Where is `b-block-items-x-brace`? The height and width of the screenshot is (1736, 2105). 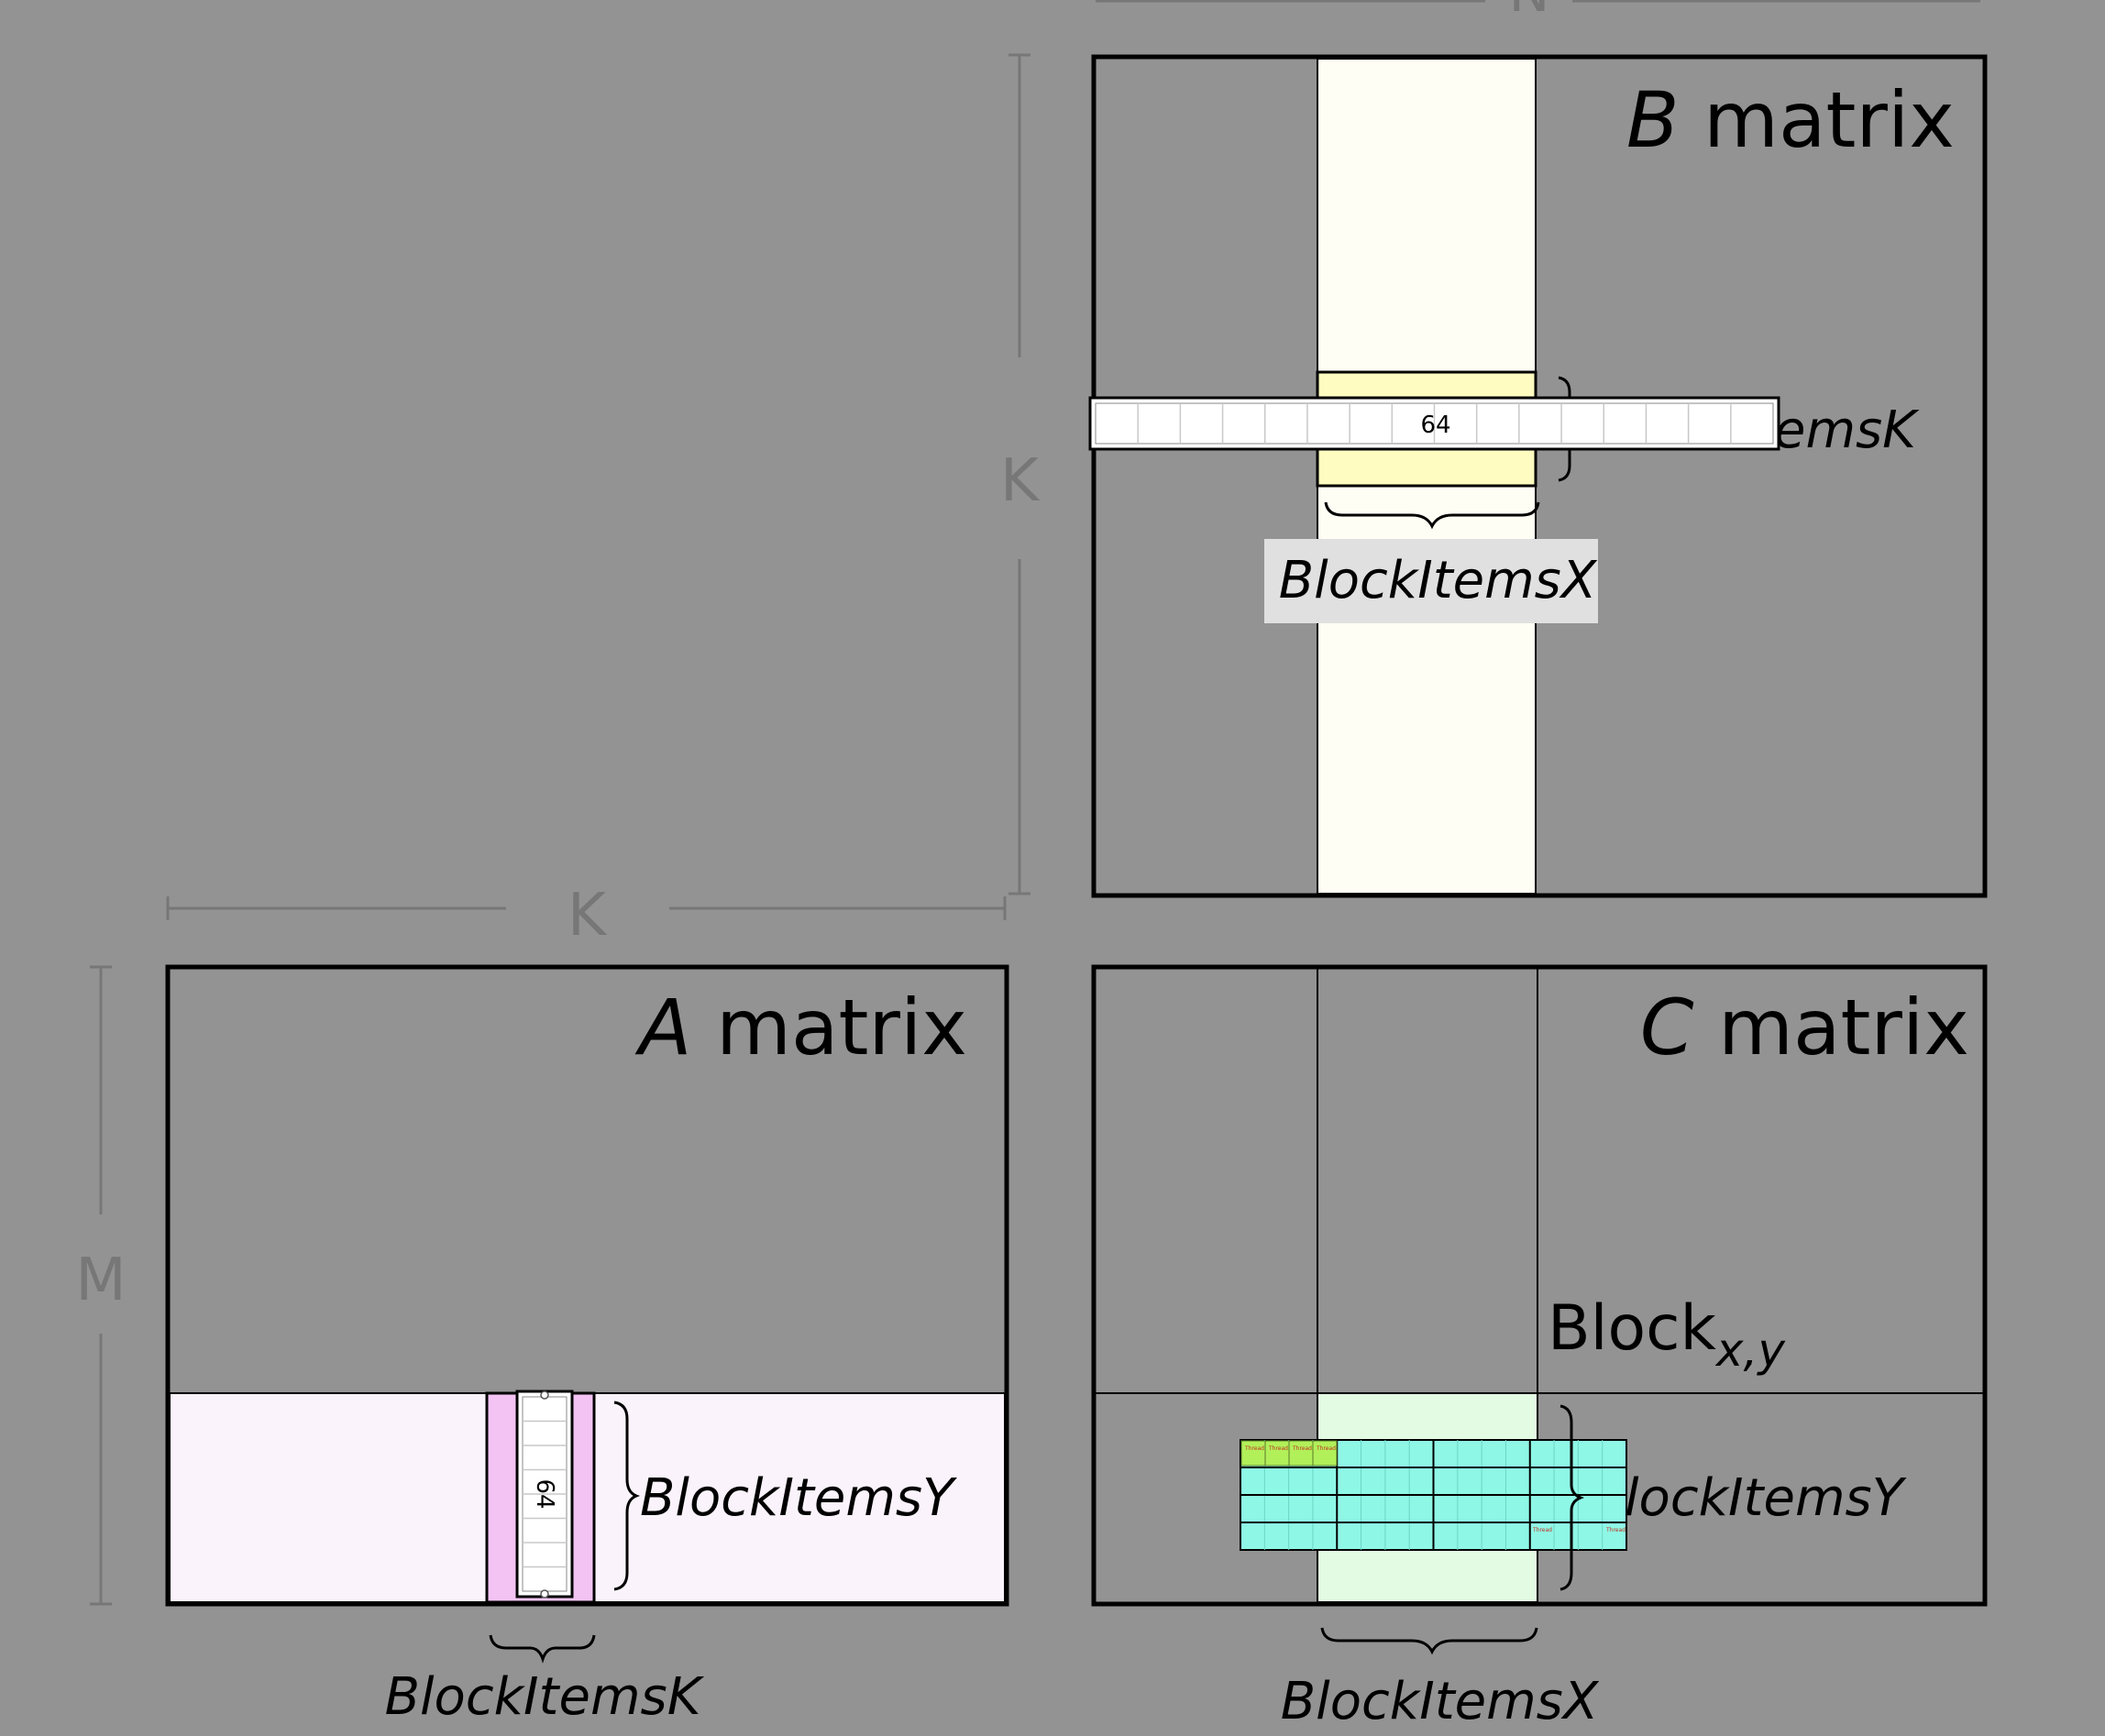 b-block-items-x-brace is located at coordinates (1432, 516).